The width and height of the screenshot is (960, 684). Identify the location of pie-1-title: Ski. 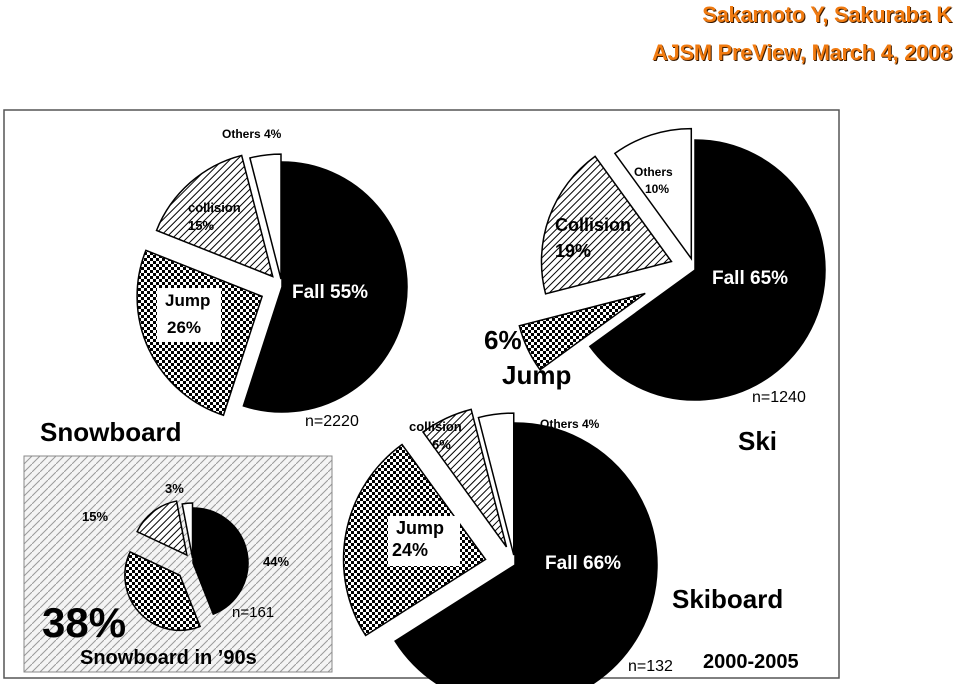
(757, 441).